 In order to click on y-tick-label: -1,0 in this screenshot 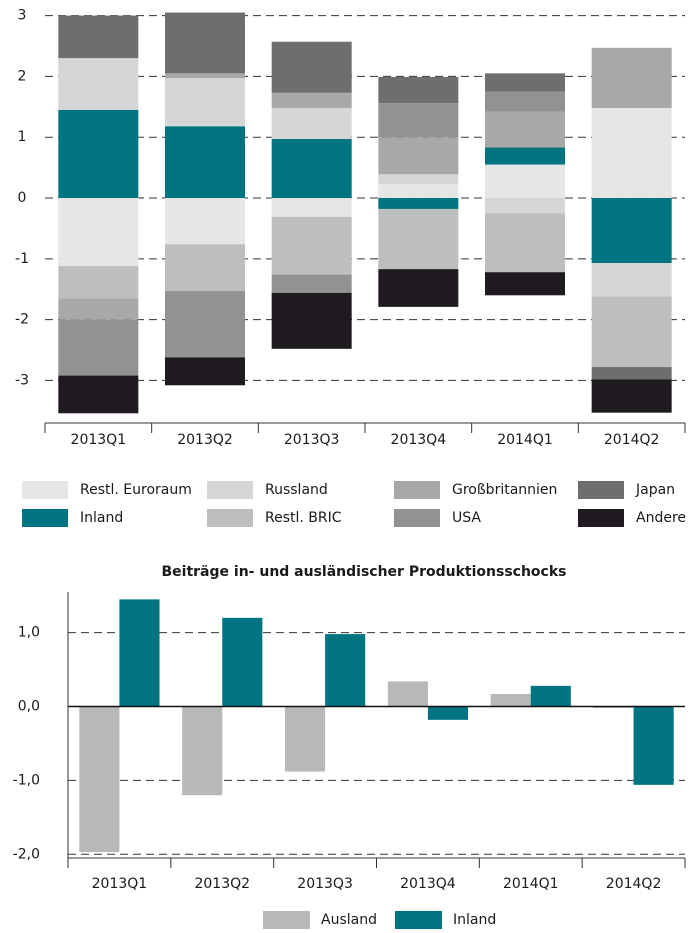, I will do `click(26, 780)`.